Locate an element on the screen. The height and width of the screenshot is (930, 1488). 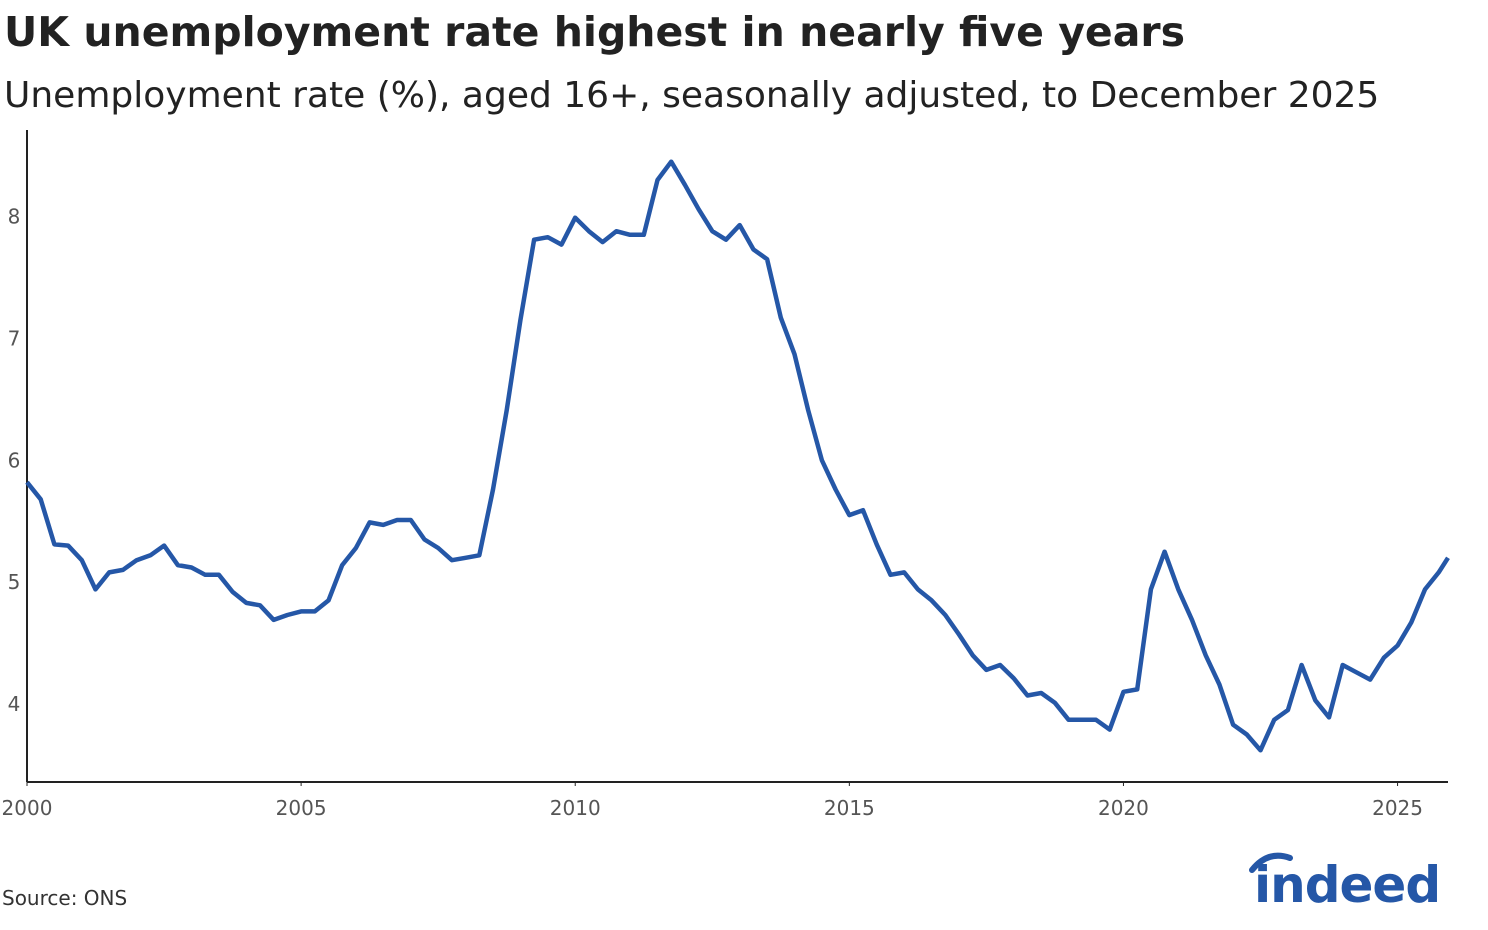
x-tick-label: 2020 is located at coordinates (1123, 808).